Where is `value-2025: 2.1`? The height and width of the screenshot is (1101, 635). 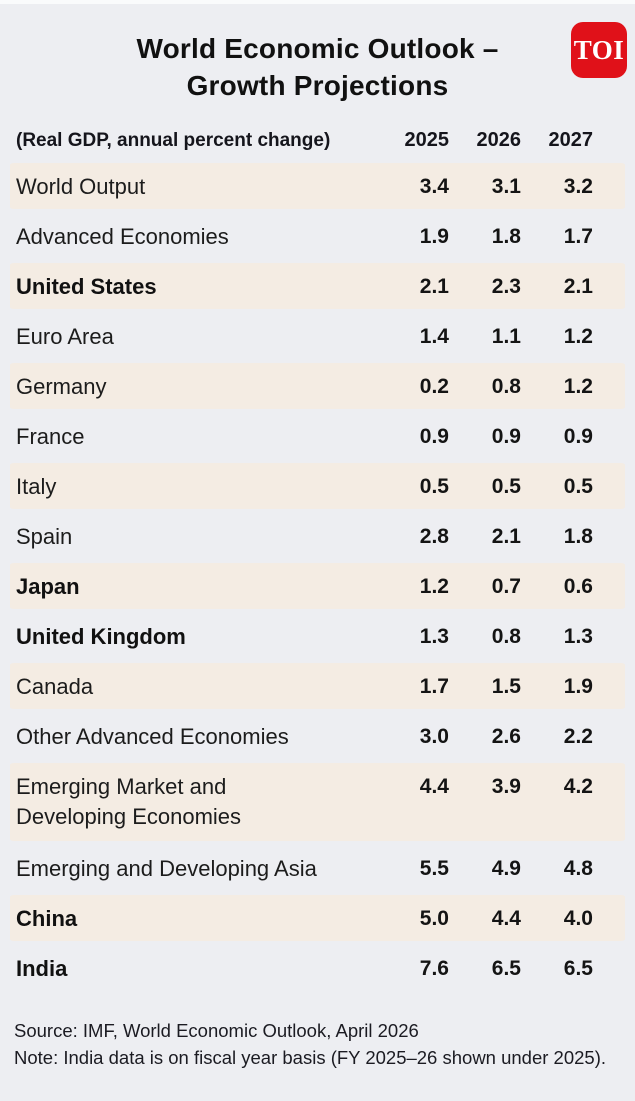 value-2025: 2.1 is located at coordinates (434, 286).